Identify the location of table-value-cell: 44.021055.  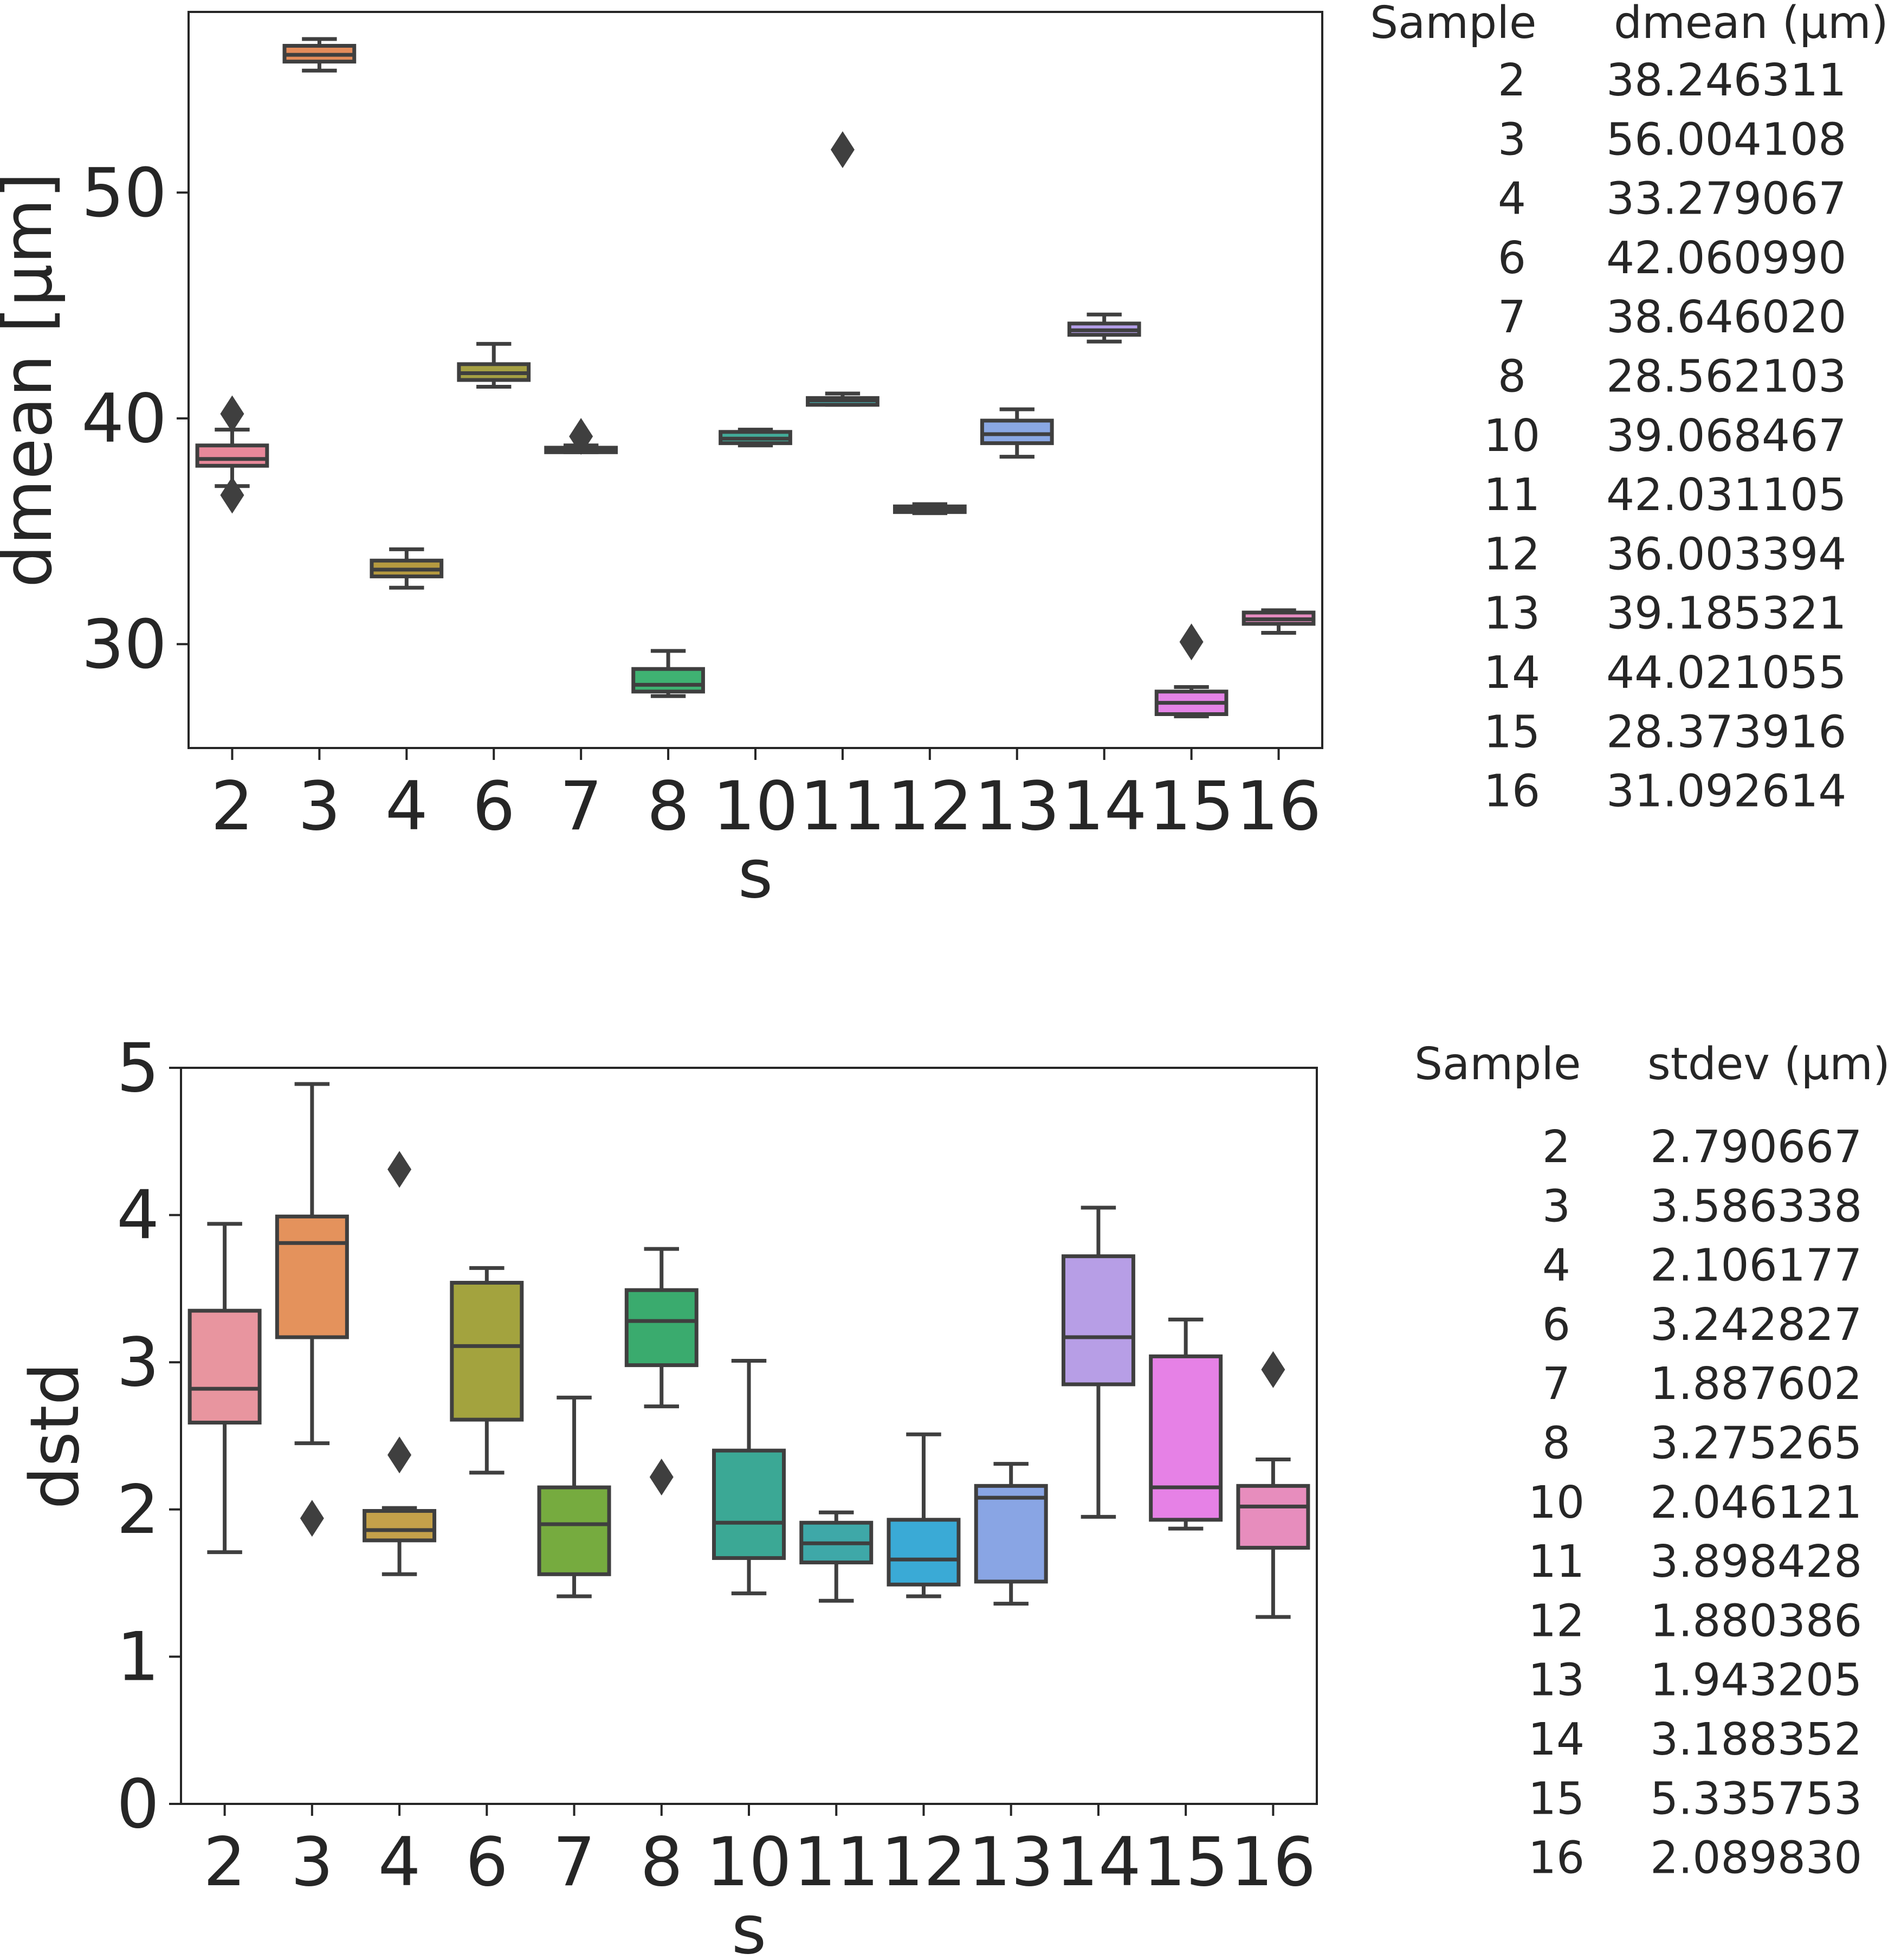
(1726, 673).